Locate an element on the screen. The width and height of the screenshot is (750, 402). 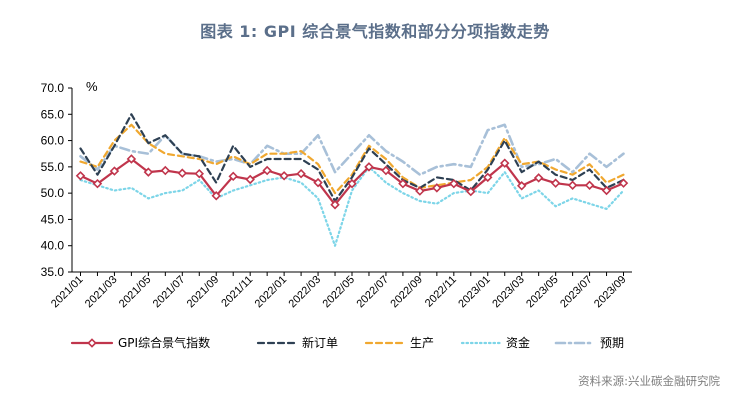
x-tick-label: 2022/07 is located at coordinates (372, 292).